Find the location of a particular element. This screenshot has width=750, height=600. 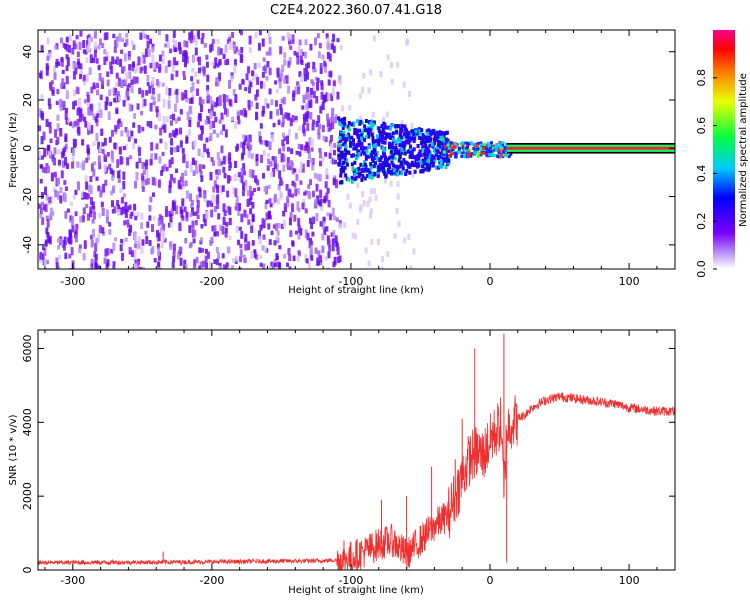

x-tick-label: 0 is located at coordinates (490, 580).